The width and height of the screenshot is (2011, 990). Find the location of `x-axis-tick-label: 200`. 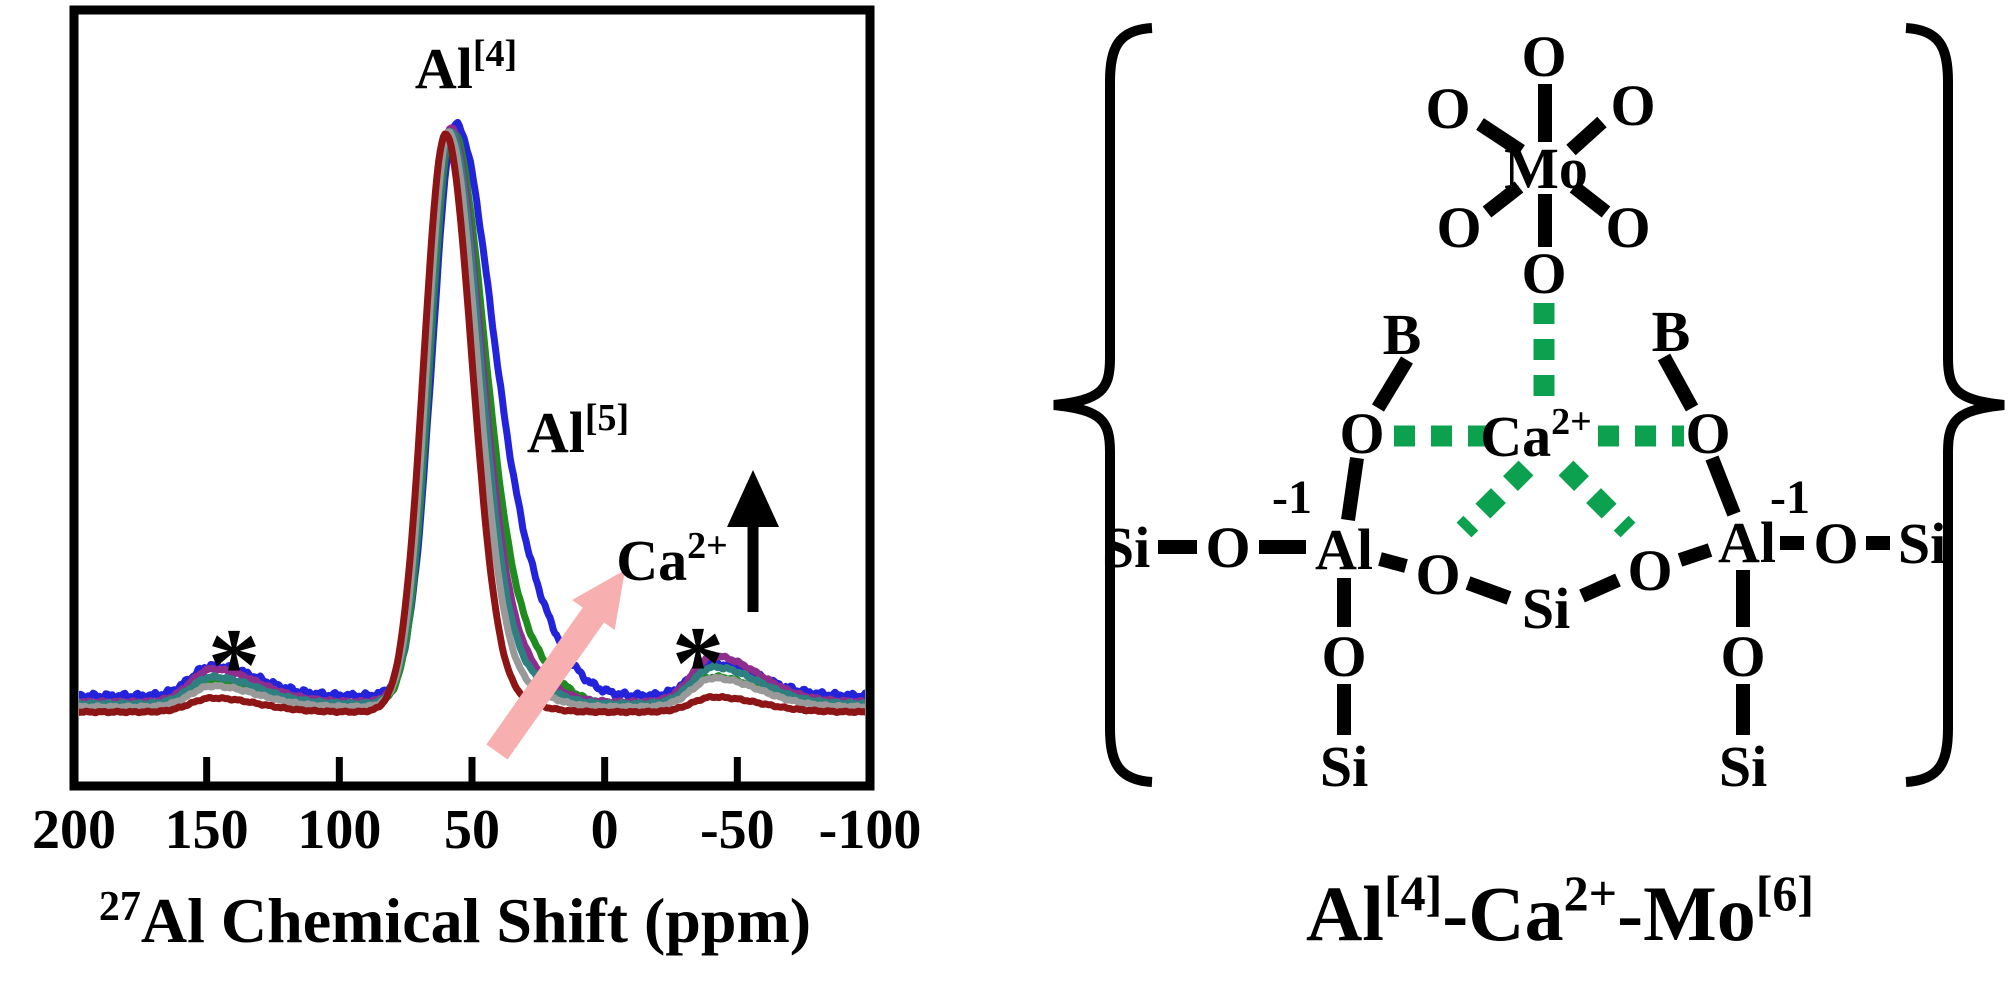

x-axis-tick-label: 200 is located at coordinates (74, 830).